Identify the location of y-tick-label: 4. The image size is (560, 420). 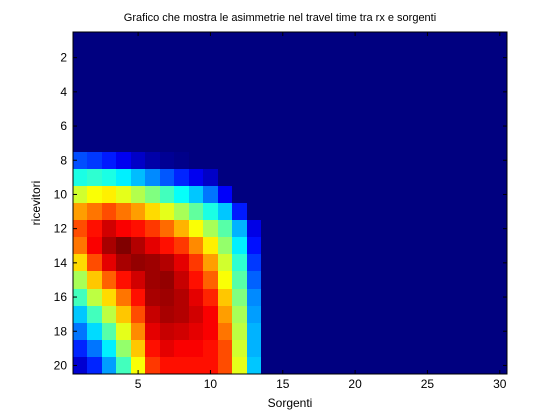
(63, 92).